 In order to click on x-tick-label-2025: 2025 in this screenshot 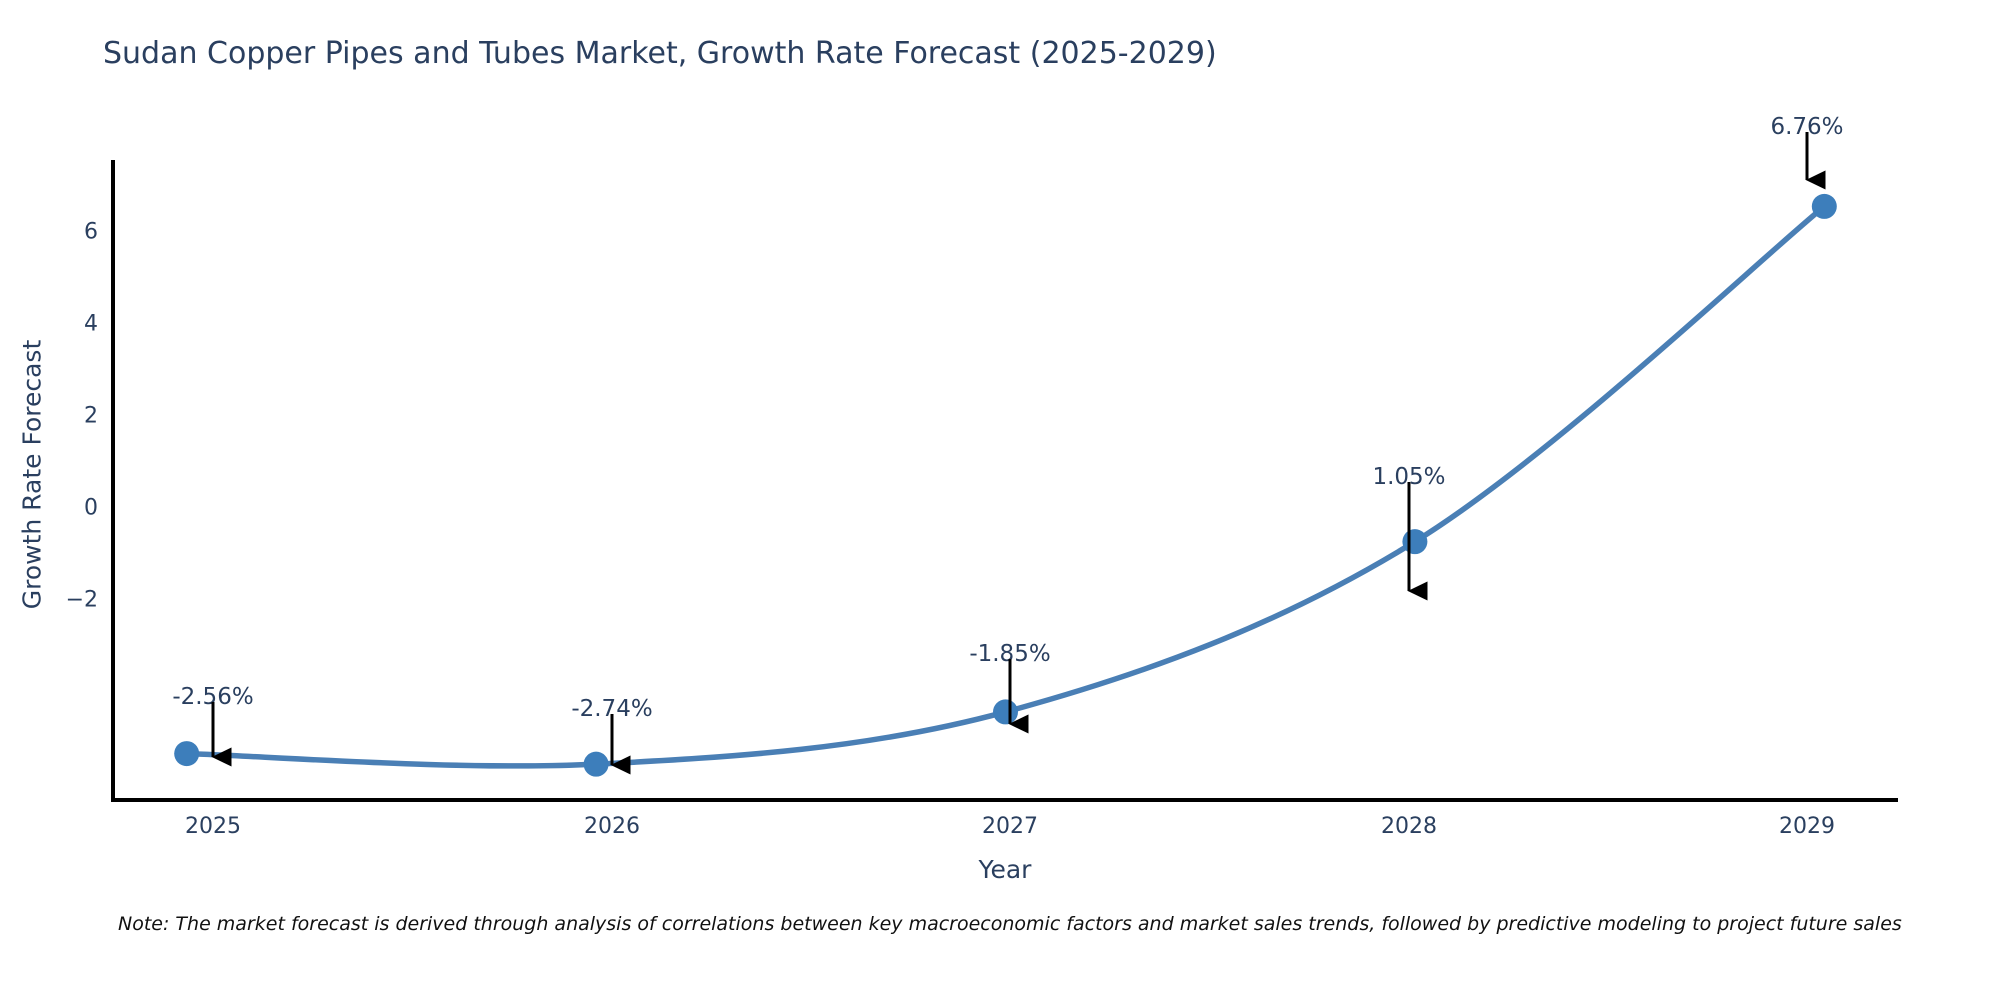, I will do `click(213, 826)`.